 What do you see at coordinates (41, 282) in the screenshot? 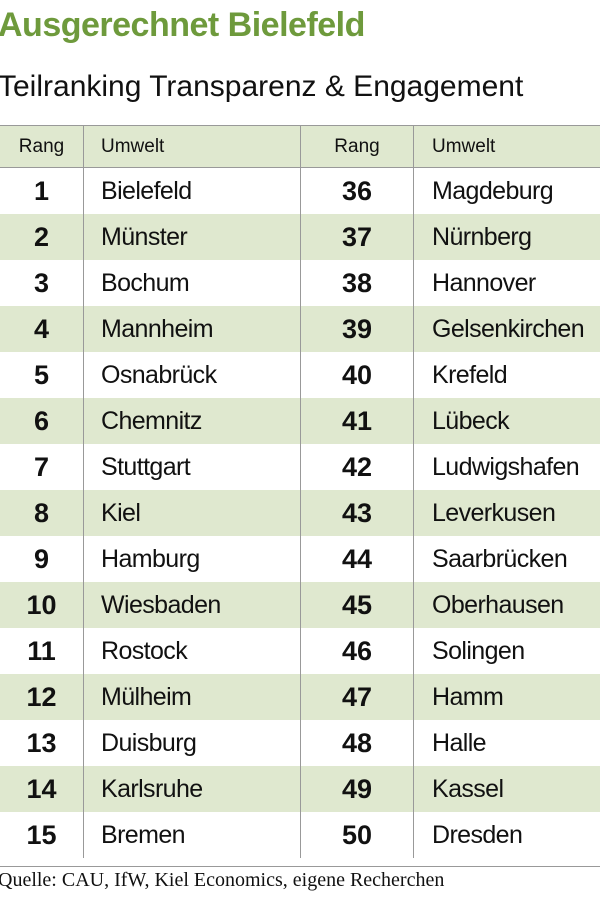
I see `rank: 3` at bounding box center [41, 282].